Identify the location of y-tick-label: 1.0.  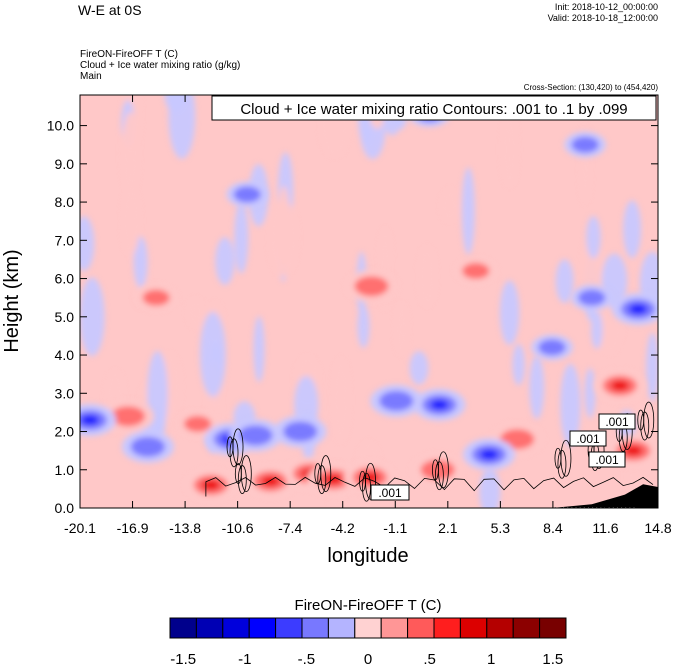
(65, 470).